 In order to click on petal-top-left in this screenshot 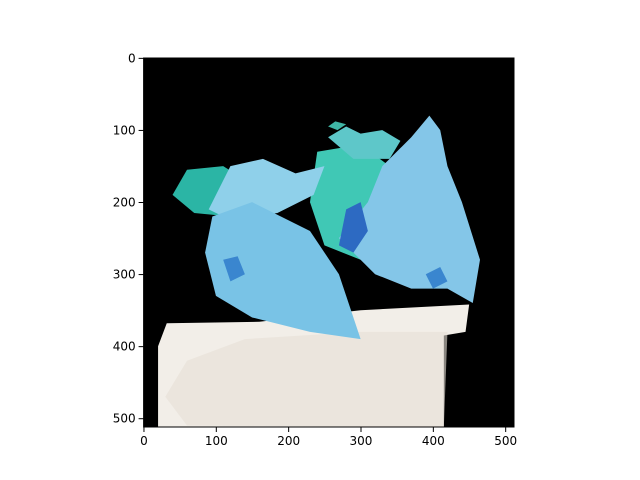, I will do `click(266, 189)`.